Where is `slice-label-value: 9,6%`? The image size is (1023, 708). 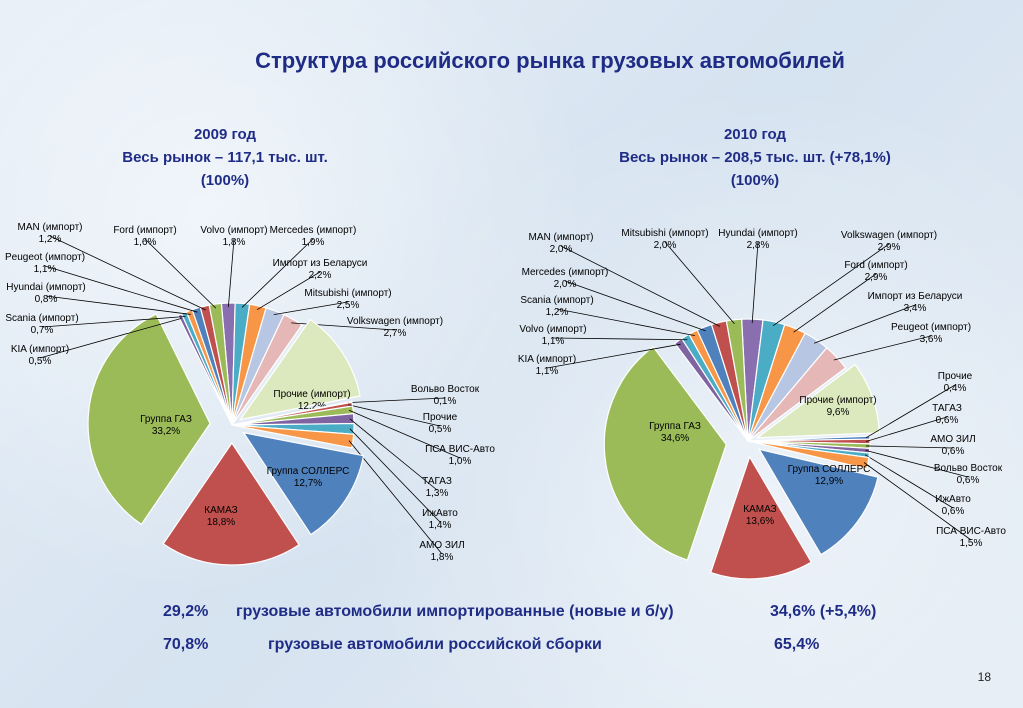 slice-label-value: 9,6% is located at coordinates (838, 412).